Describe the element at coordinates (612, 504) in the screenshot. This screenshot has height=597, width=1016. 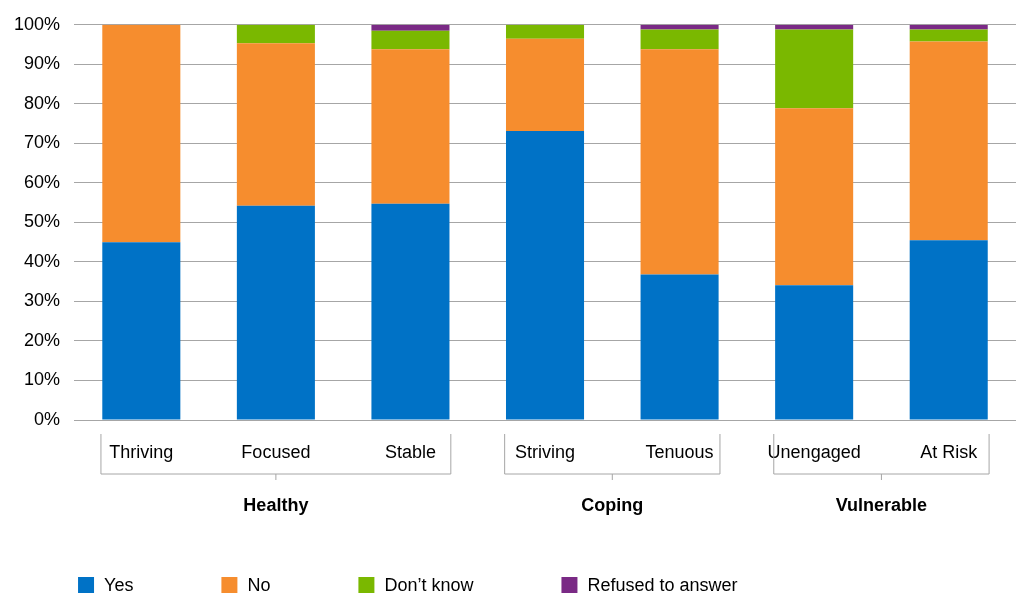
I see `text: Coping` at that location.